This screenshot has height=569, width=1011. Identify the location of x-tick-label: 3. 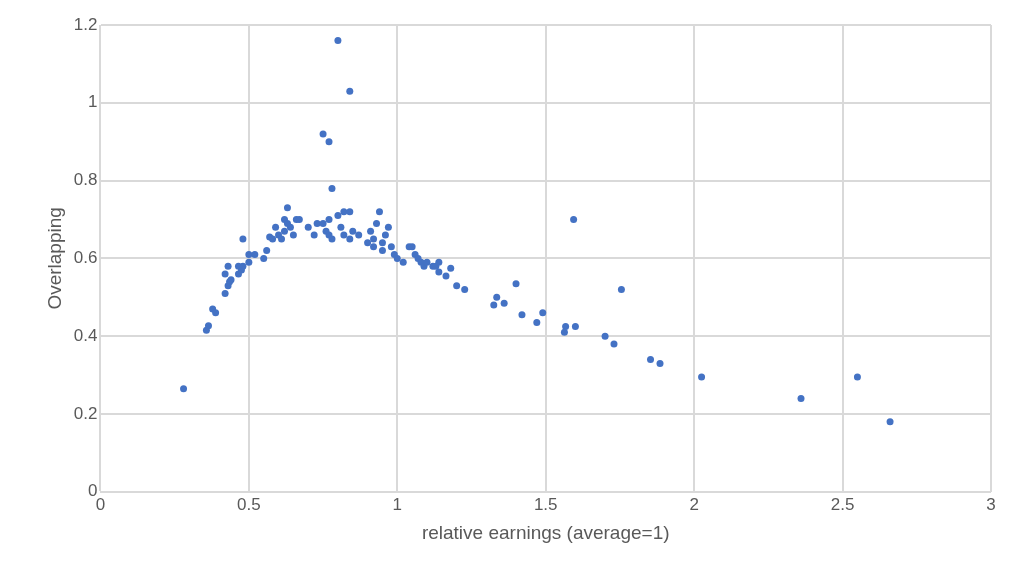
(991, 504).